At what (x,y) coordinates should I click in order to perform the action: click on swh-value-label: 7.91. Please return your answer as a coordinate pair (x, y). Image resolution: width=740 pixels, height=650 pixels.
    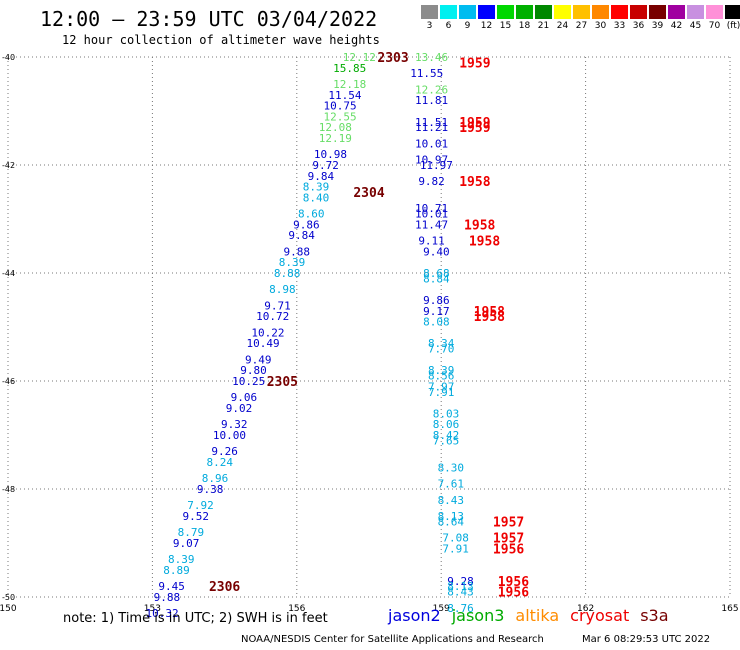
    Looking at the image, I should click on (455, 548).